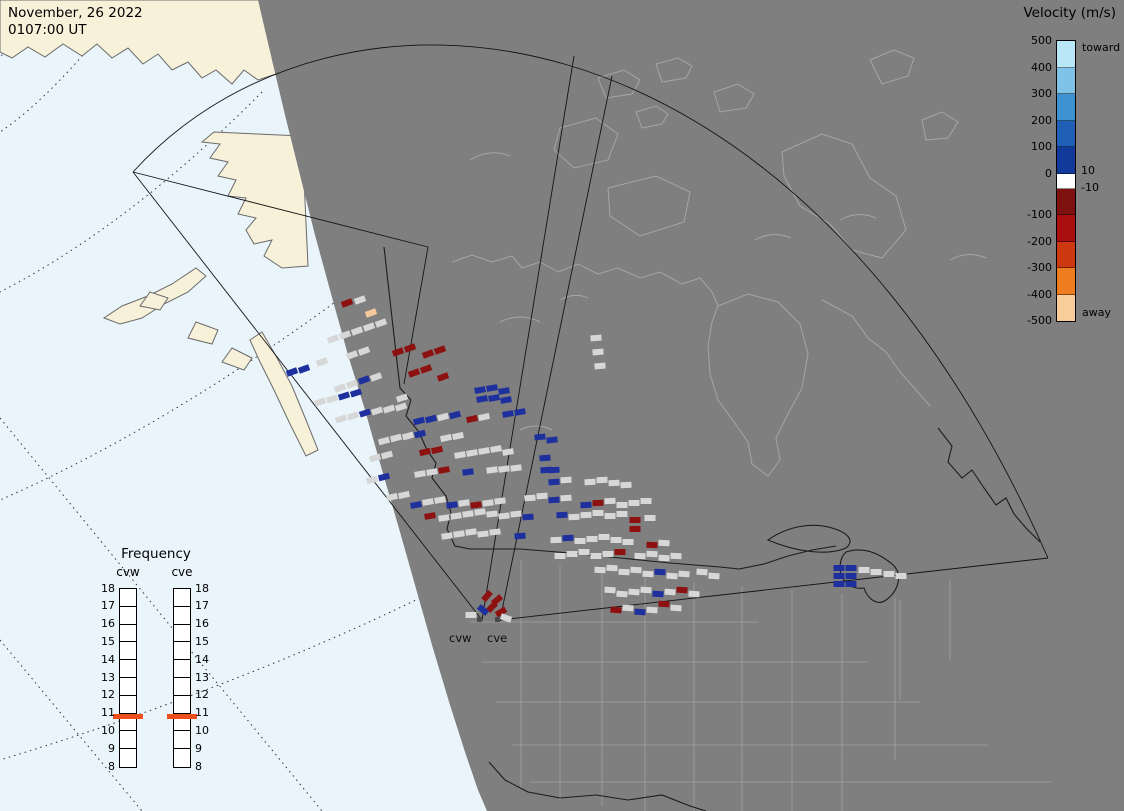 The width and height of the screenshot is (1124, 811). I want to click on velocity-tick-label: 400, so click(1041, 67).